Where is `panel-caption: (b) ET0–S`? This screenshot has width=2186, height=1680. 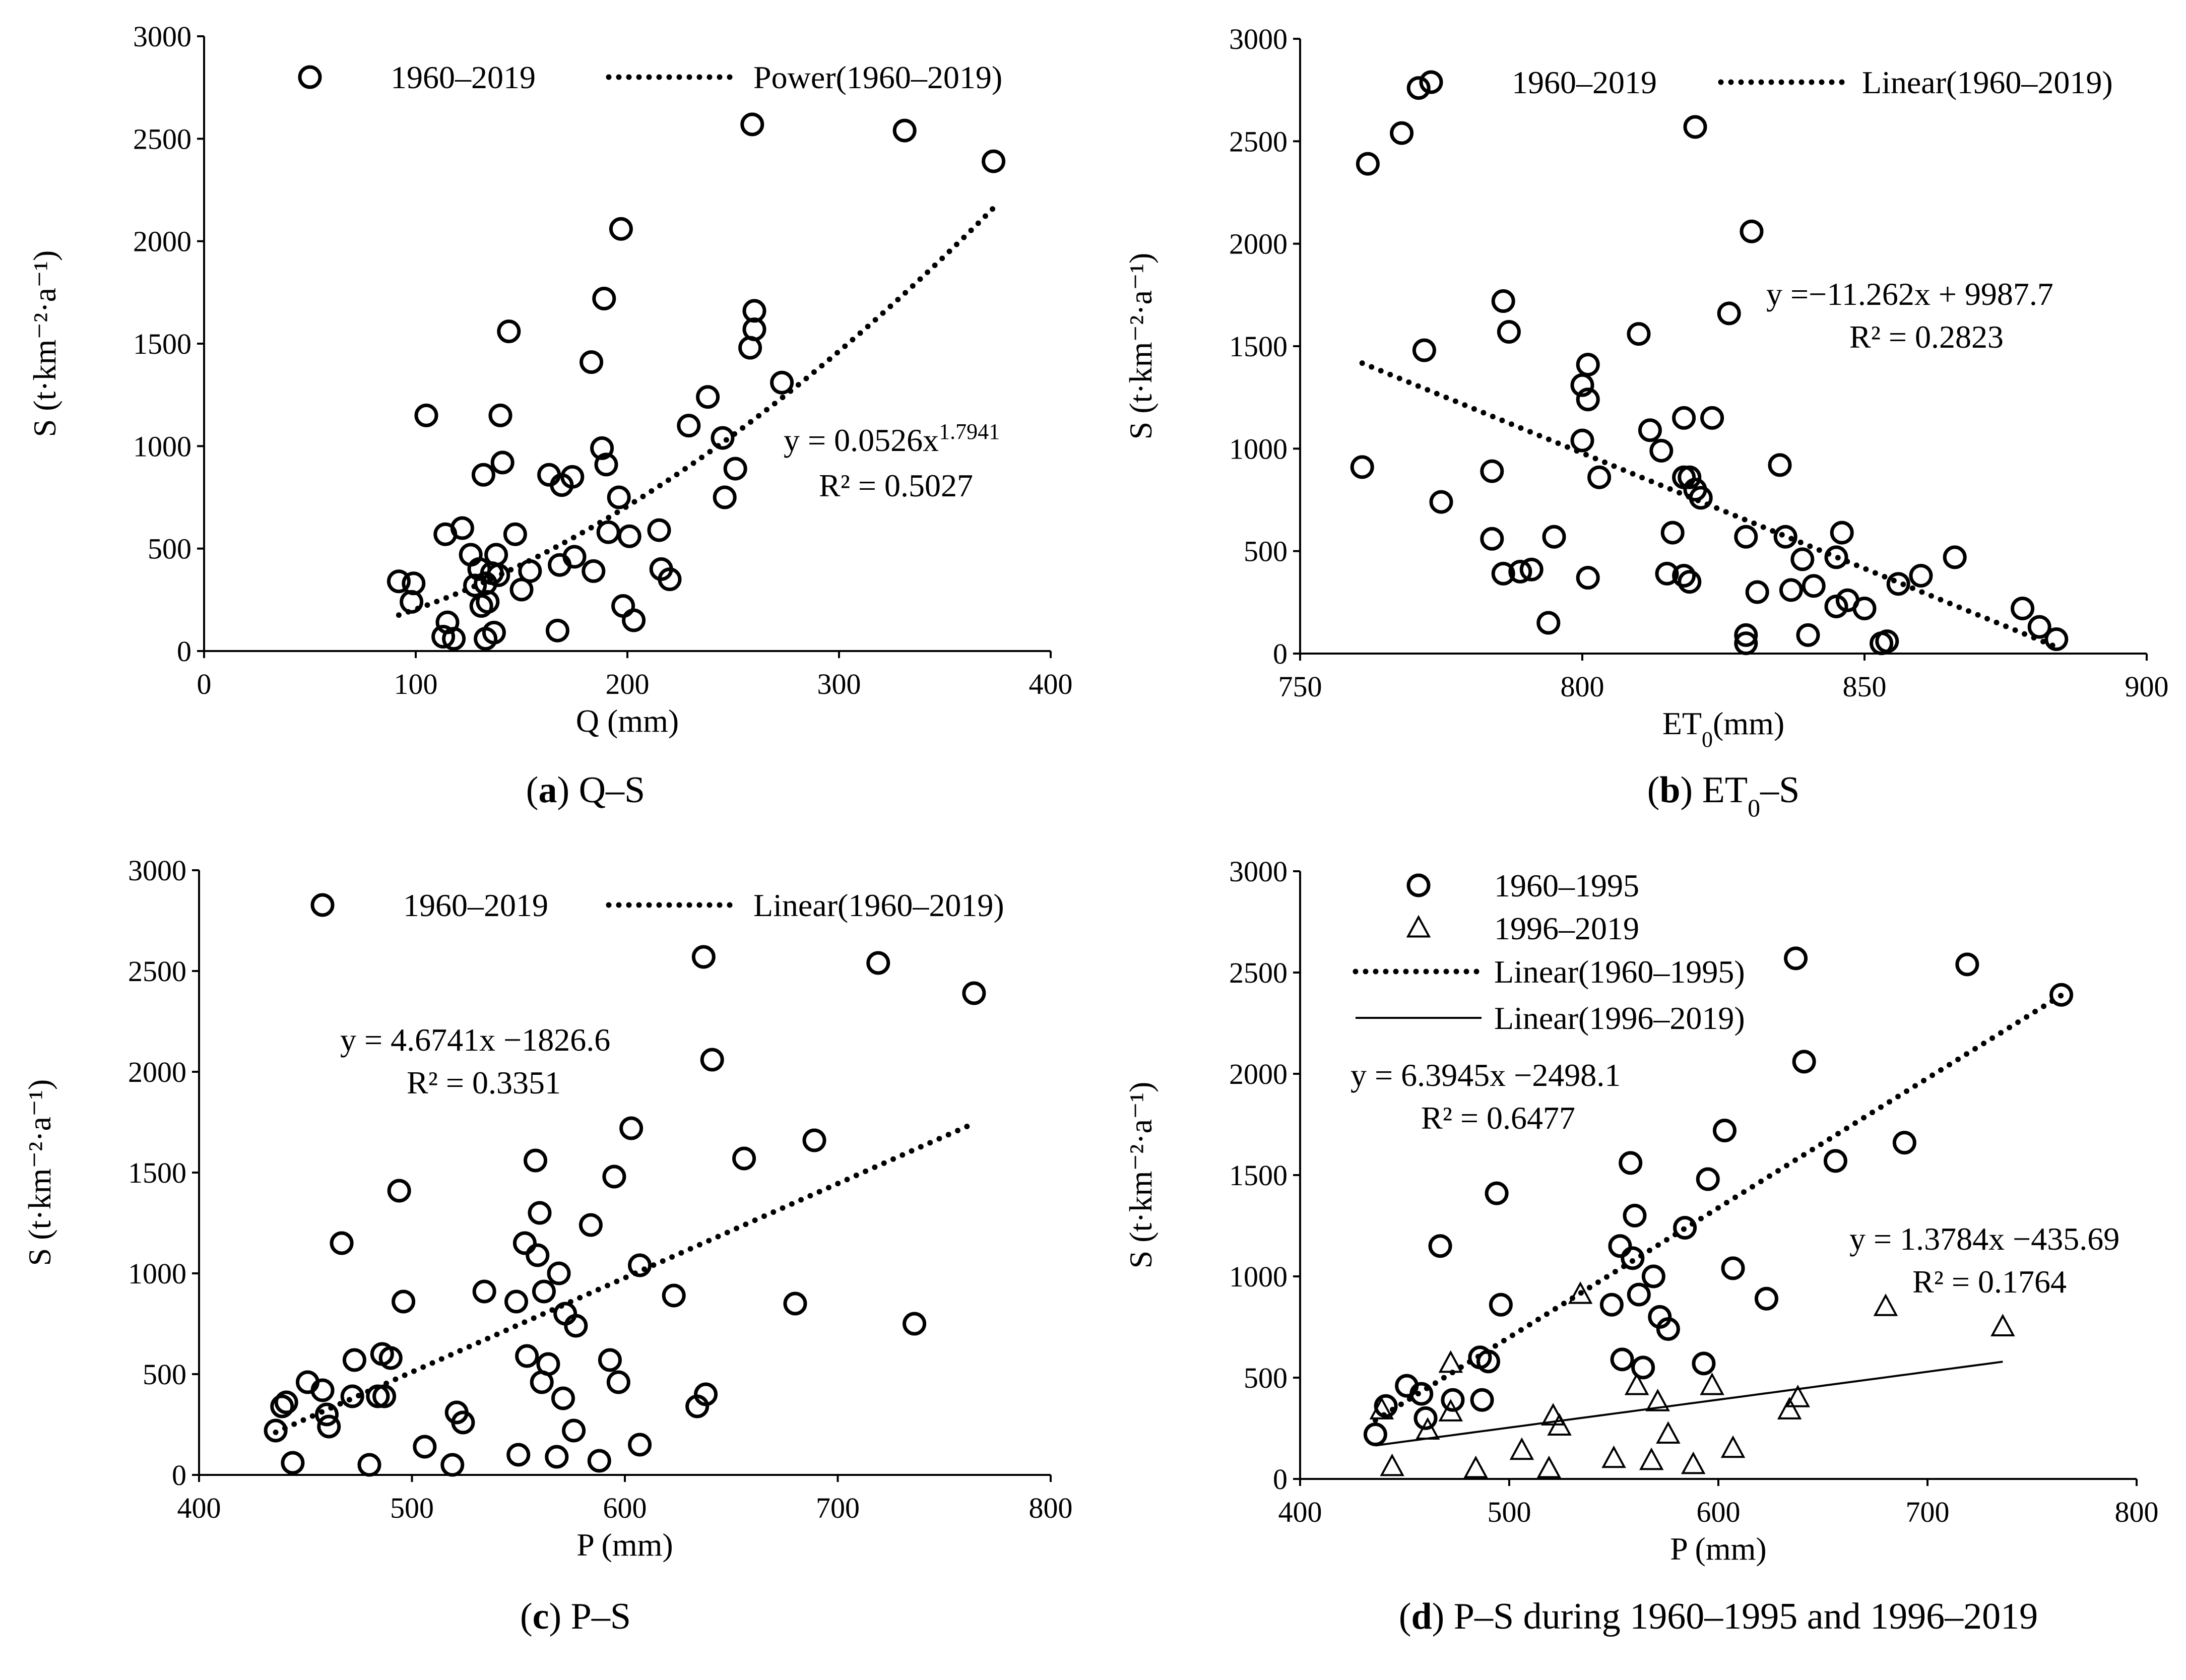 panel-caption: (b) ET0–S is located at coordinates (1723, 795).